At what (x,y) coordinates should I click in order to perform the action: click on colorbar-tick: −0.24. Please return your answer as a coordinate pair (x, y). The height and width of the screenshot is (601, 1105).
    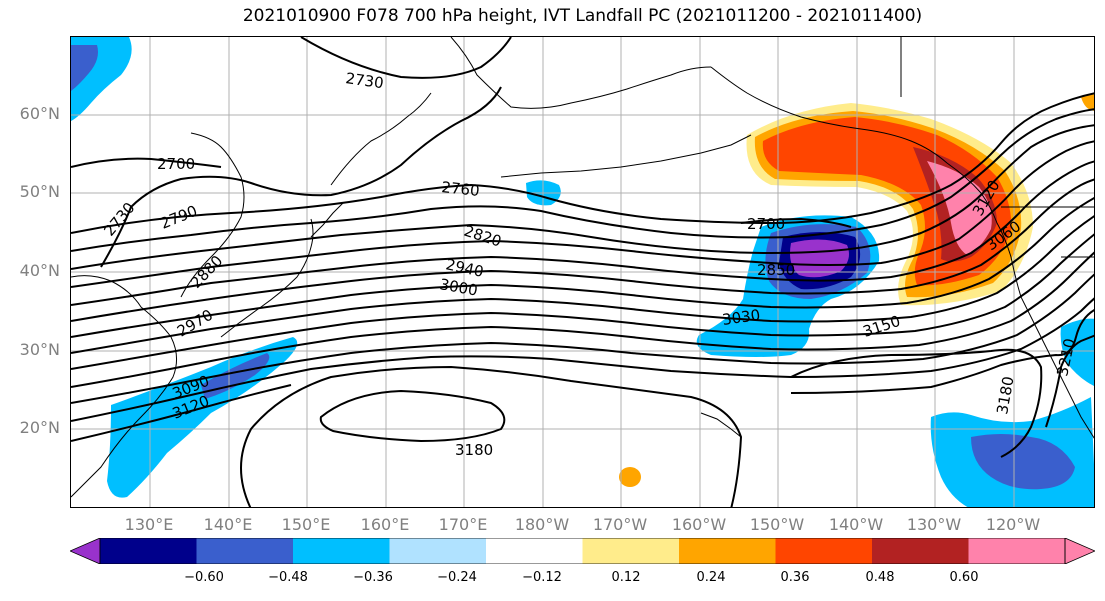
    Looking at the image, I should click on (457, 577).